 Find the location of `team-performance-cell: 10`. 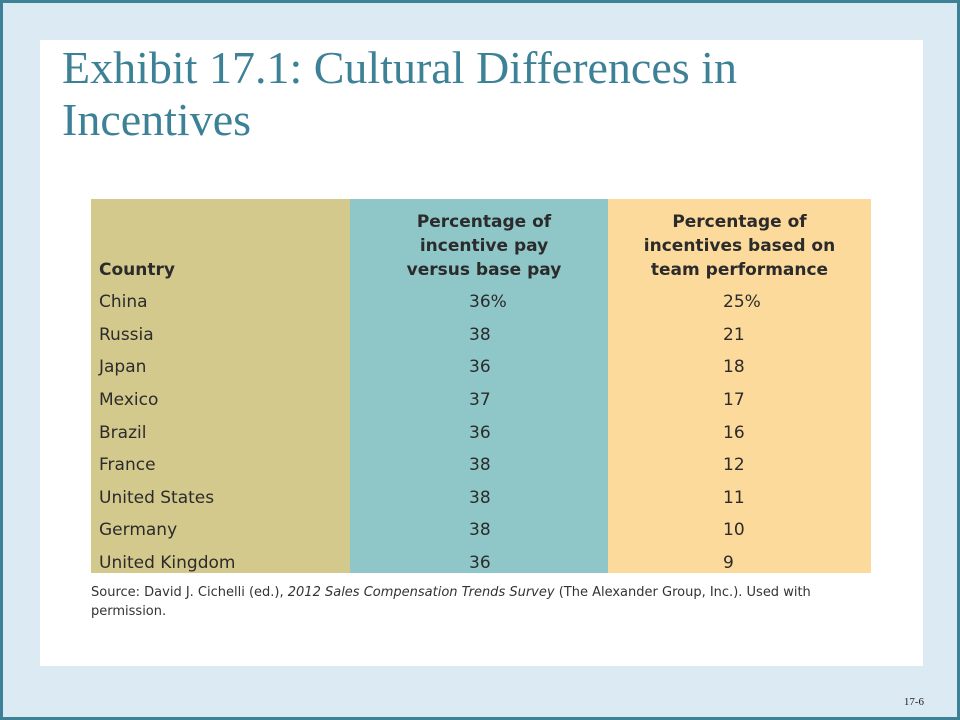

team-performance-cell: 10 is located at coordinates (734, 530).